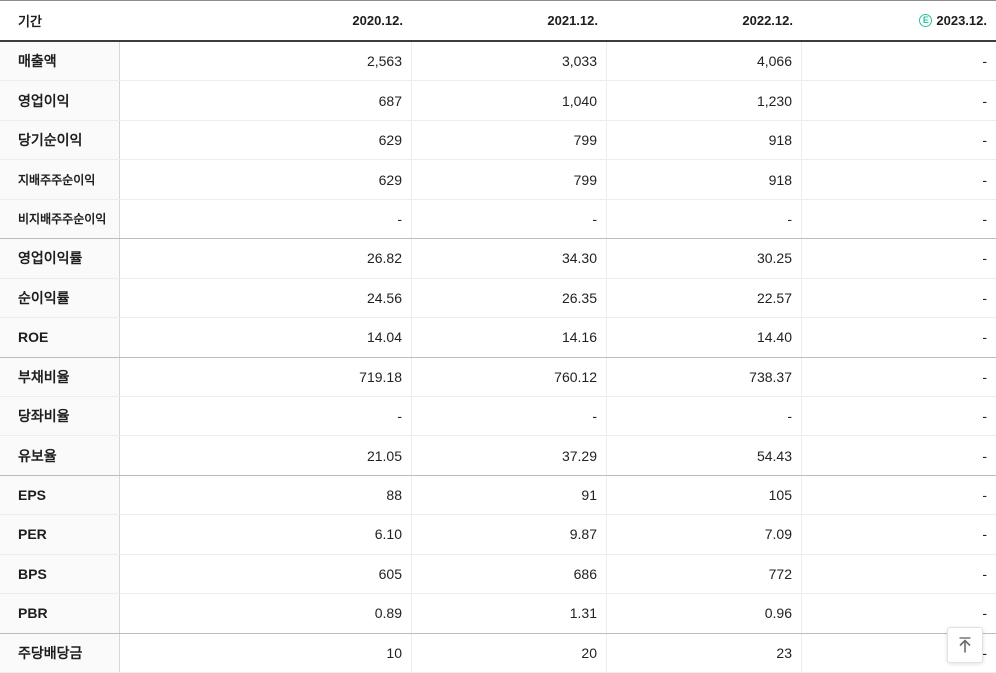 Image resolution: width=996 pixels, height=673 pixels. Describe the element at coordinates (704, 337) in the screenshot. I see `cell-2022-12: 14.40` at that location.